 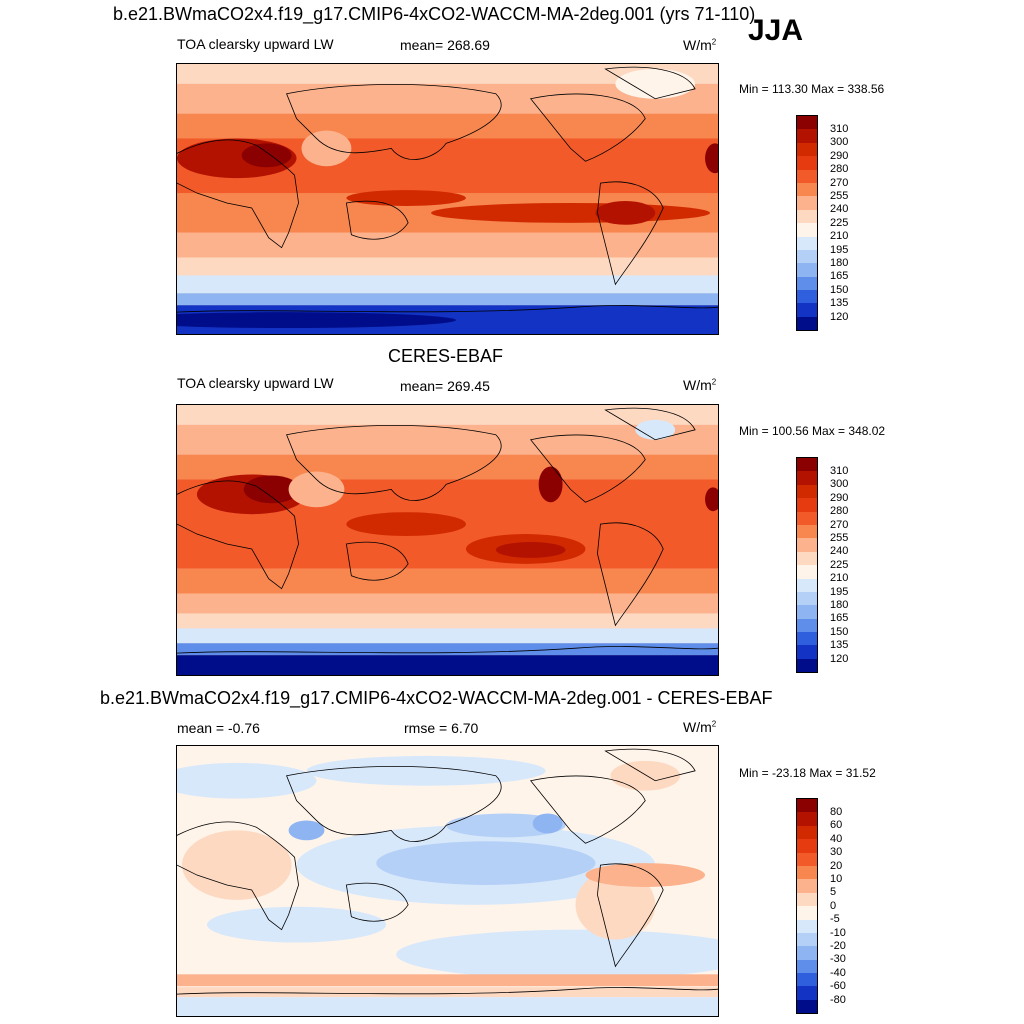 What do you see at coordinates (447, 881) in the screenshot?
I see `panel3-map` at bounding box center [447, 881].